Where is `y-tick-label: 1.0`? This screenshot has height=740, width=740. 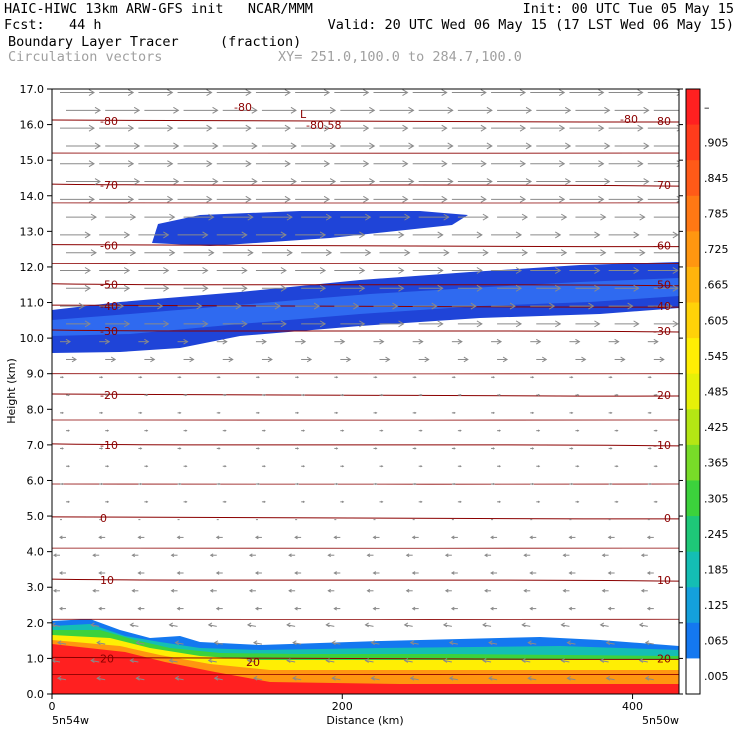 y-tick-label: 1.0 is located at coordinates (36, 658).